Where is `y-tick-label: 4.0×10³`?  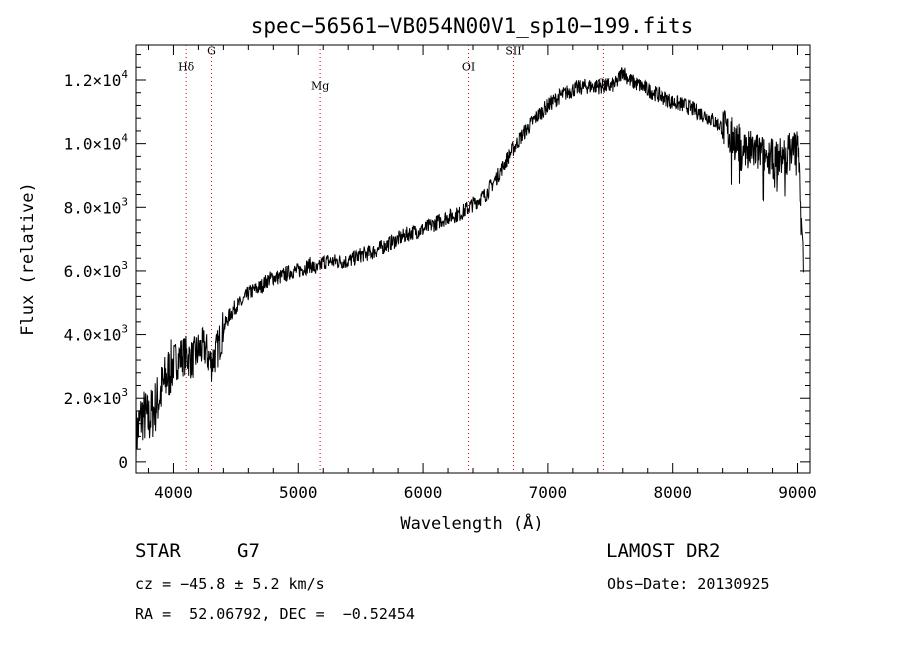
y-tick-label: 4.0×10³ is located at coordinates (96, 334).